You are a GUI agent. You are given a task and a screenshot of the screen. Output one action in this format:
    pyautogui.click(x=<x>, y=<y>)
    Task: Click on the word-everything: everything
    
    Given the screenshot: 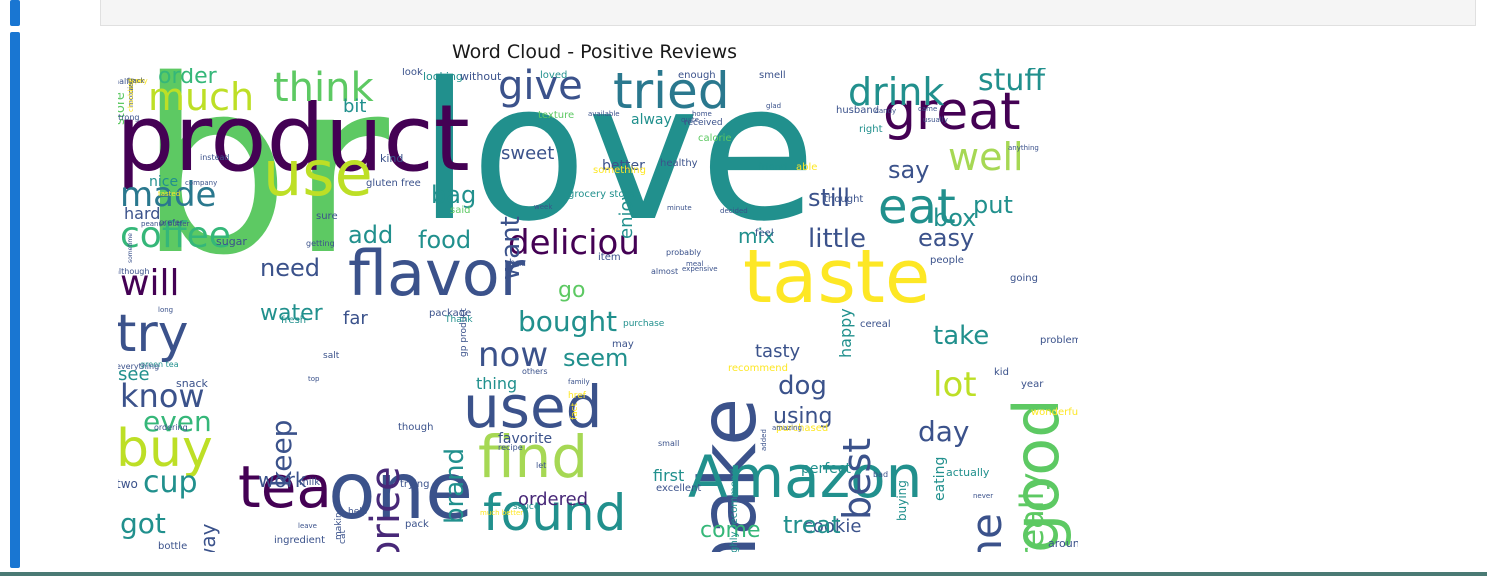 What is the action you would take?
    pyautogui.click(x=139, y=366)
    